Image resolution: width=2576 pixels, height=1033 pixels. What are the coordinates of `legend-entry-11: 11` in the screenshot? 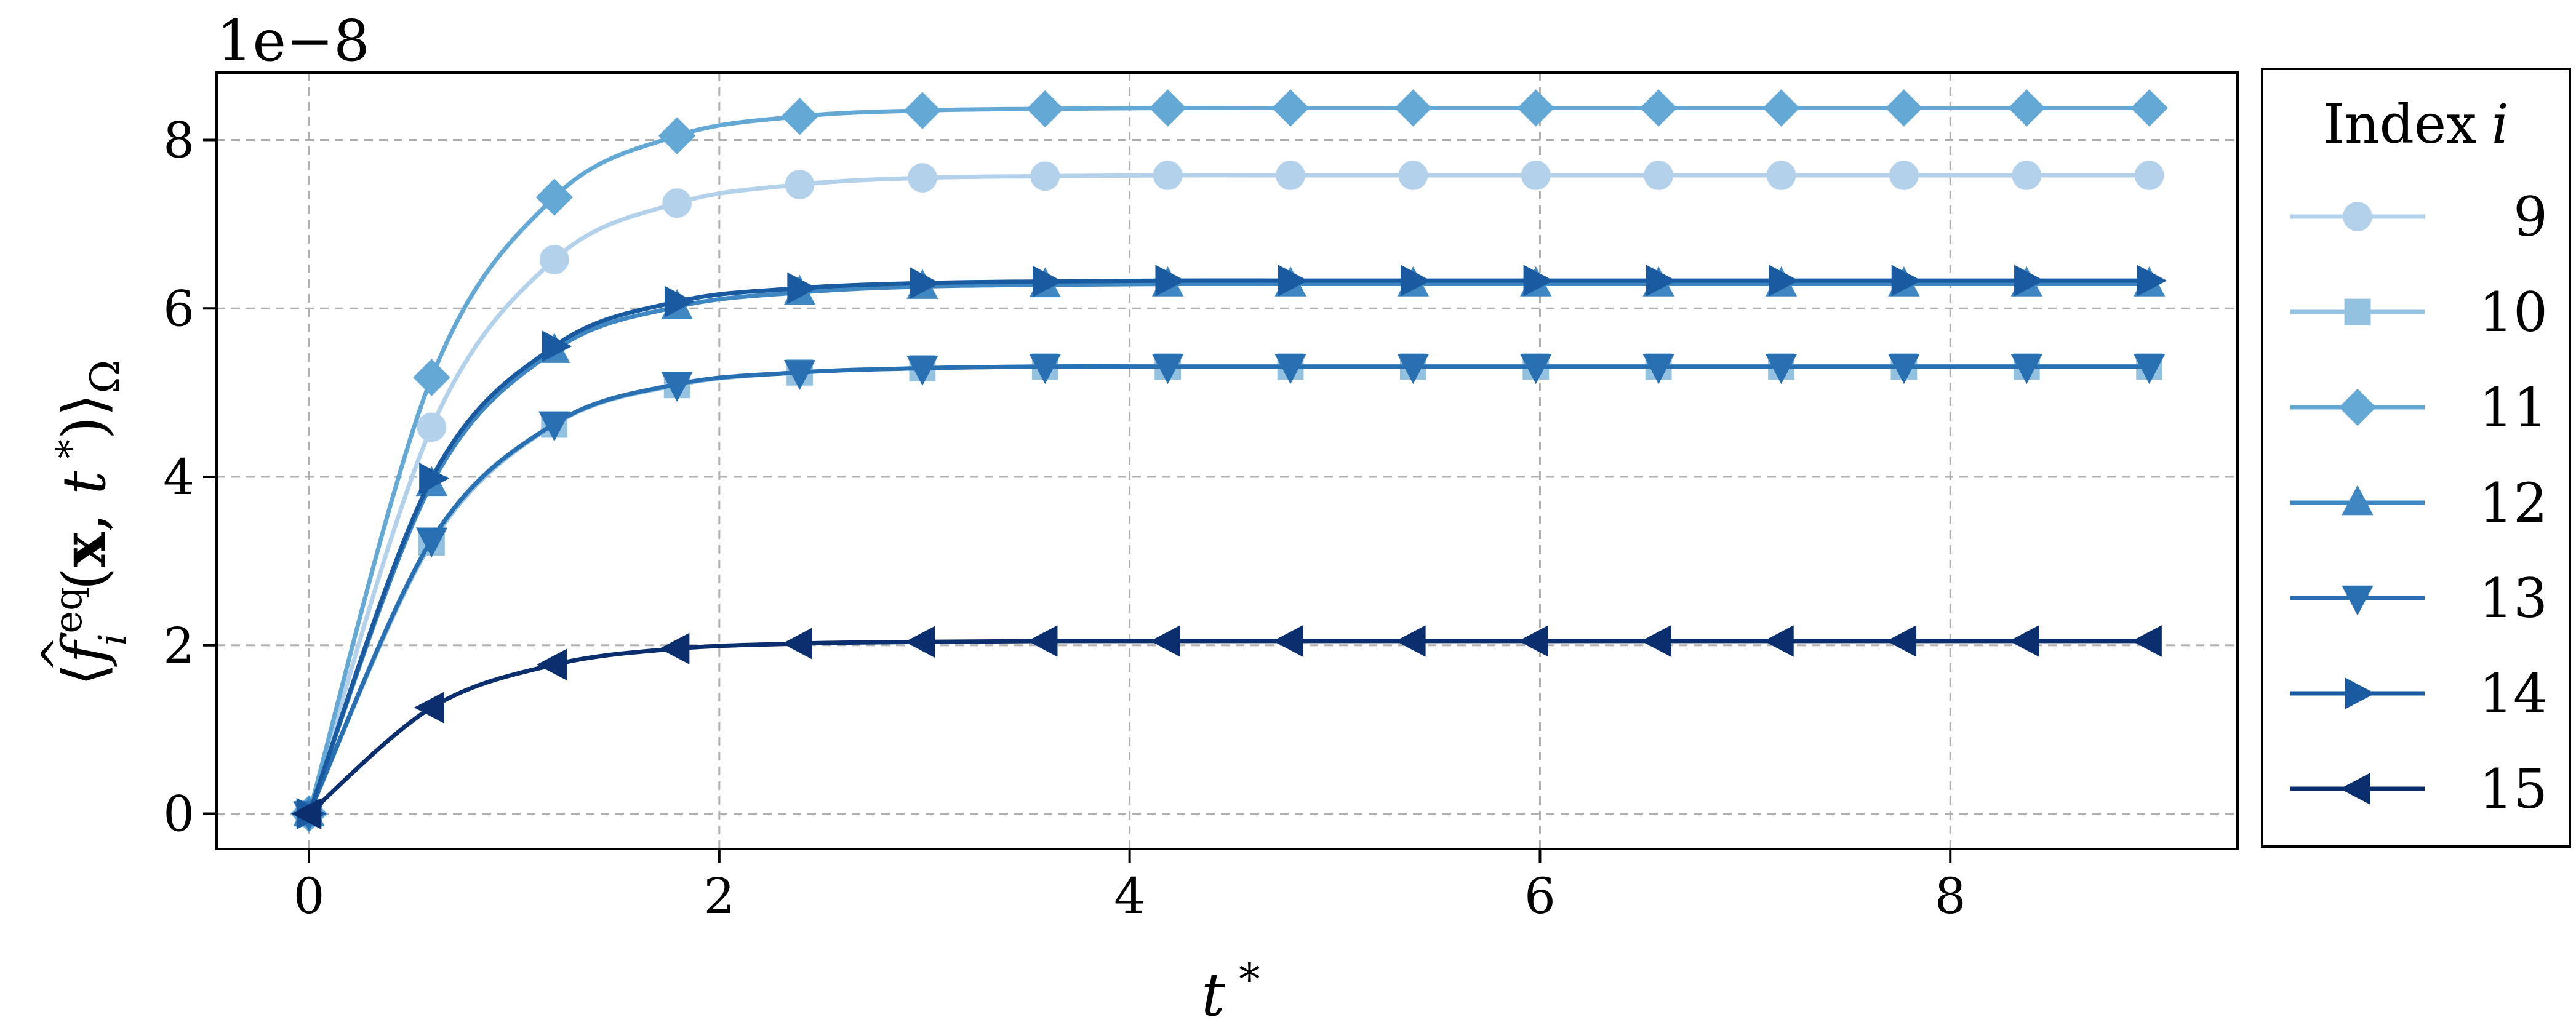 It's located at (2419, 407).